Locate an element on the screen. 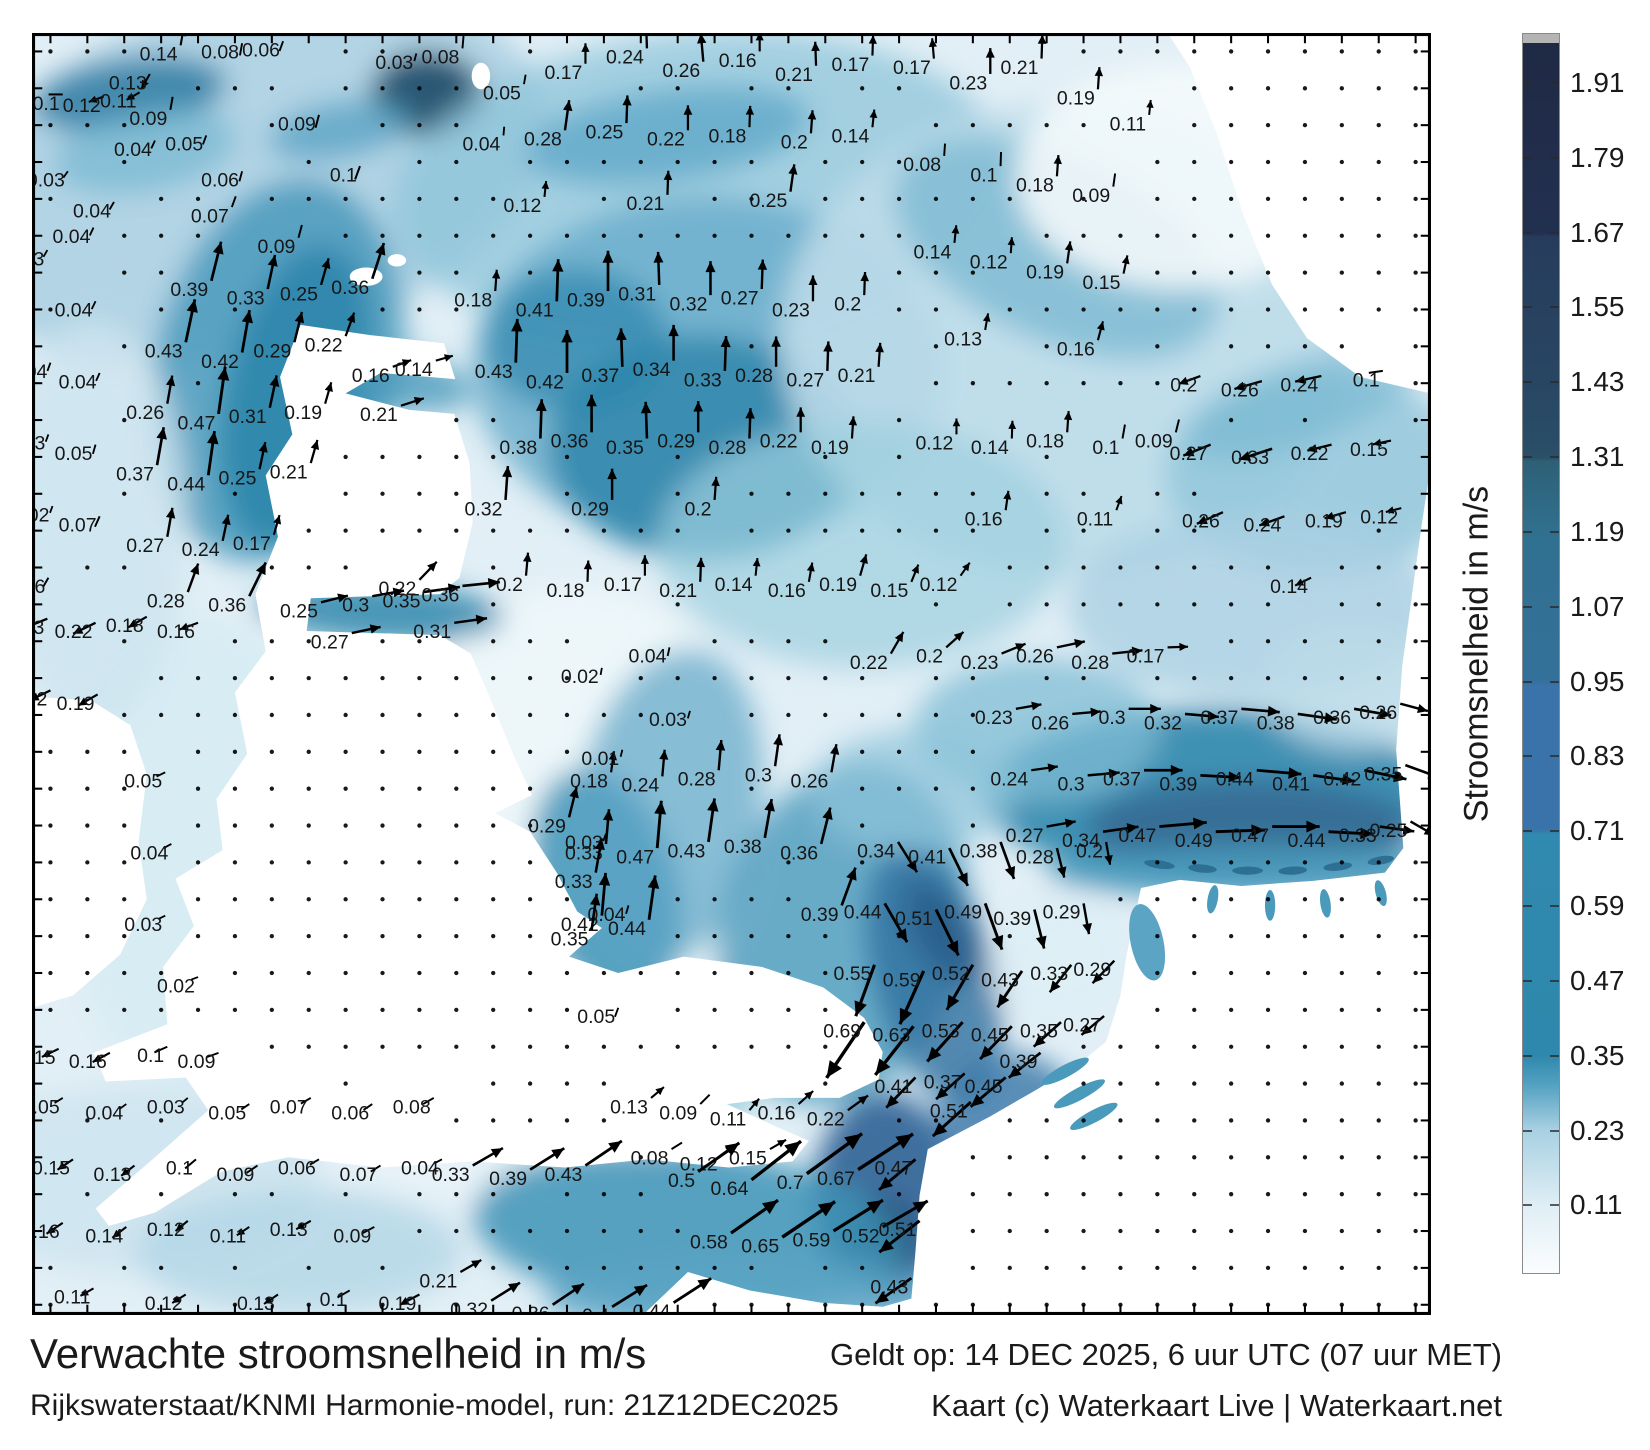 This screenshot has height=1450, width=1650. speed-value-label: 0.36 is located at coordinates (227, 606).